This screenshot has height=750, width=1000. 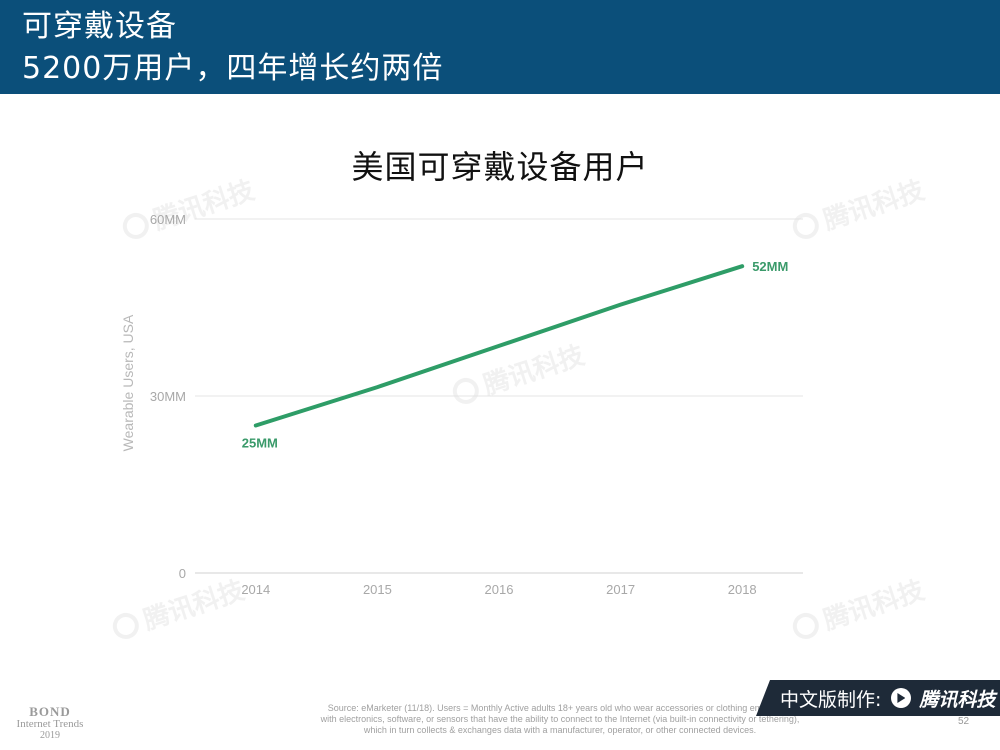 What do you see at coordinates (831, 699) in the screenshot?
I see `badge-prefix: 中文版制作:` at bounding box center [831, 699].